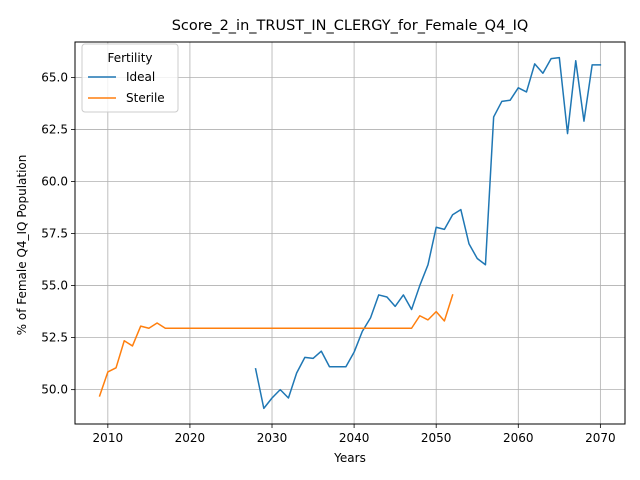 This screenshot has height=480, width=640. I want to click on x-tick-label: 2070, so click(600, 438).